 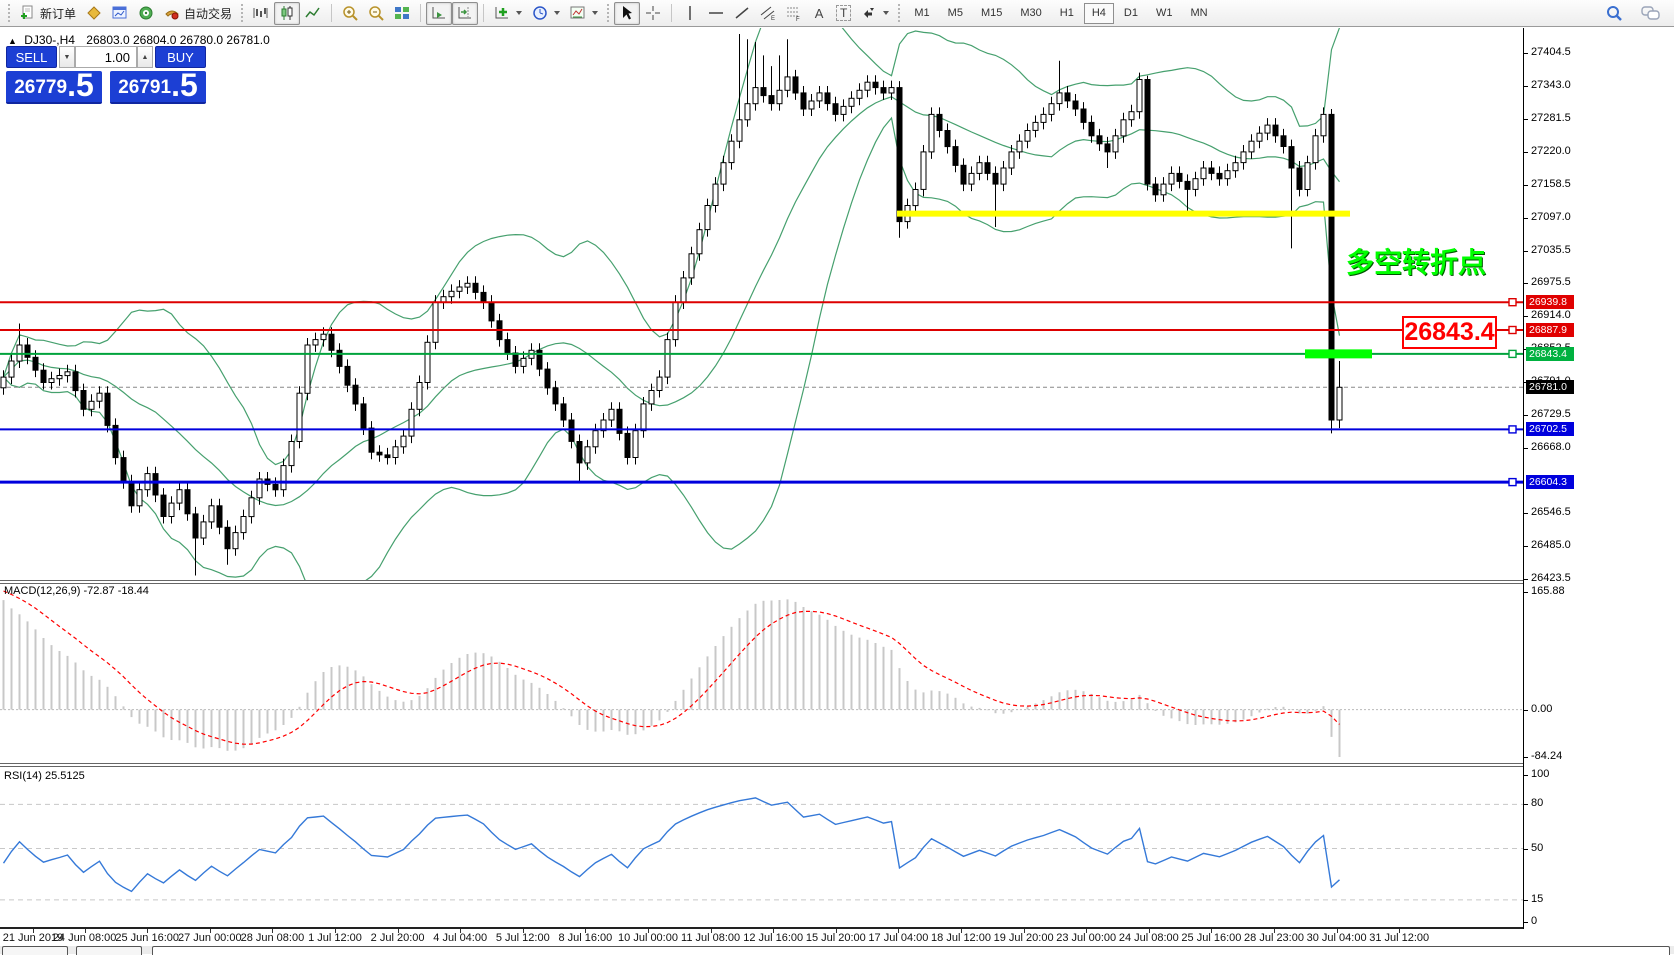 I want to click on volume-input, so click(x=106, y=57).